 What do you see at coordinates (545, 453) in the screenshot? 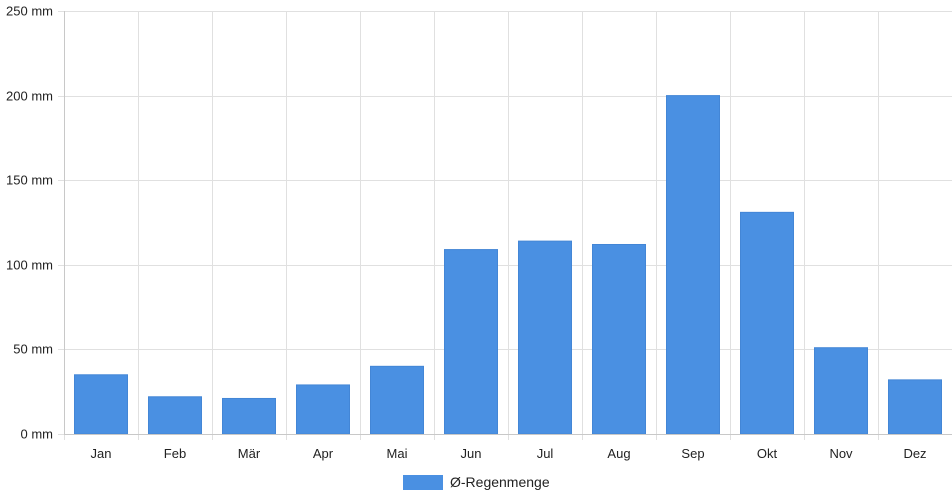
I see `x-tick-label: Jul` at bounding box center [545, 453].